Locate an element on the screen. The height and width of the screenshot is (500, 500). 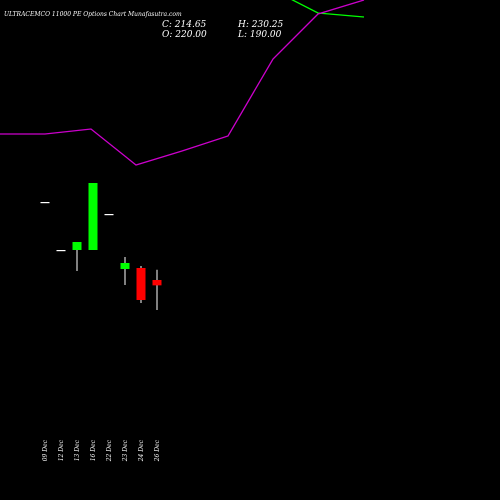
x-tick-label: 23 Dec is located at coordinates (125, 450).